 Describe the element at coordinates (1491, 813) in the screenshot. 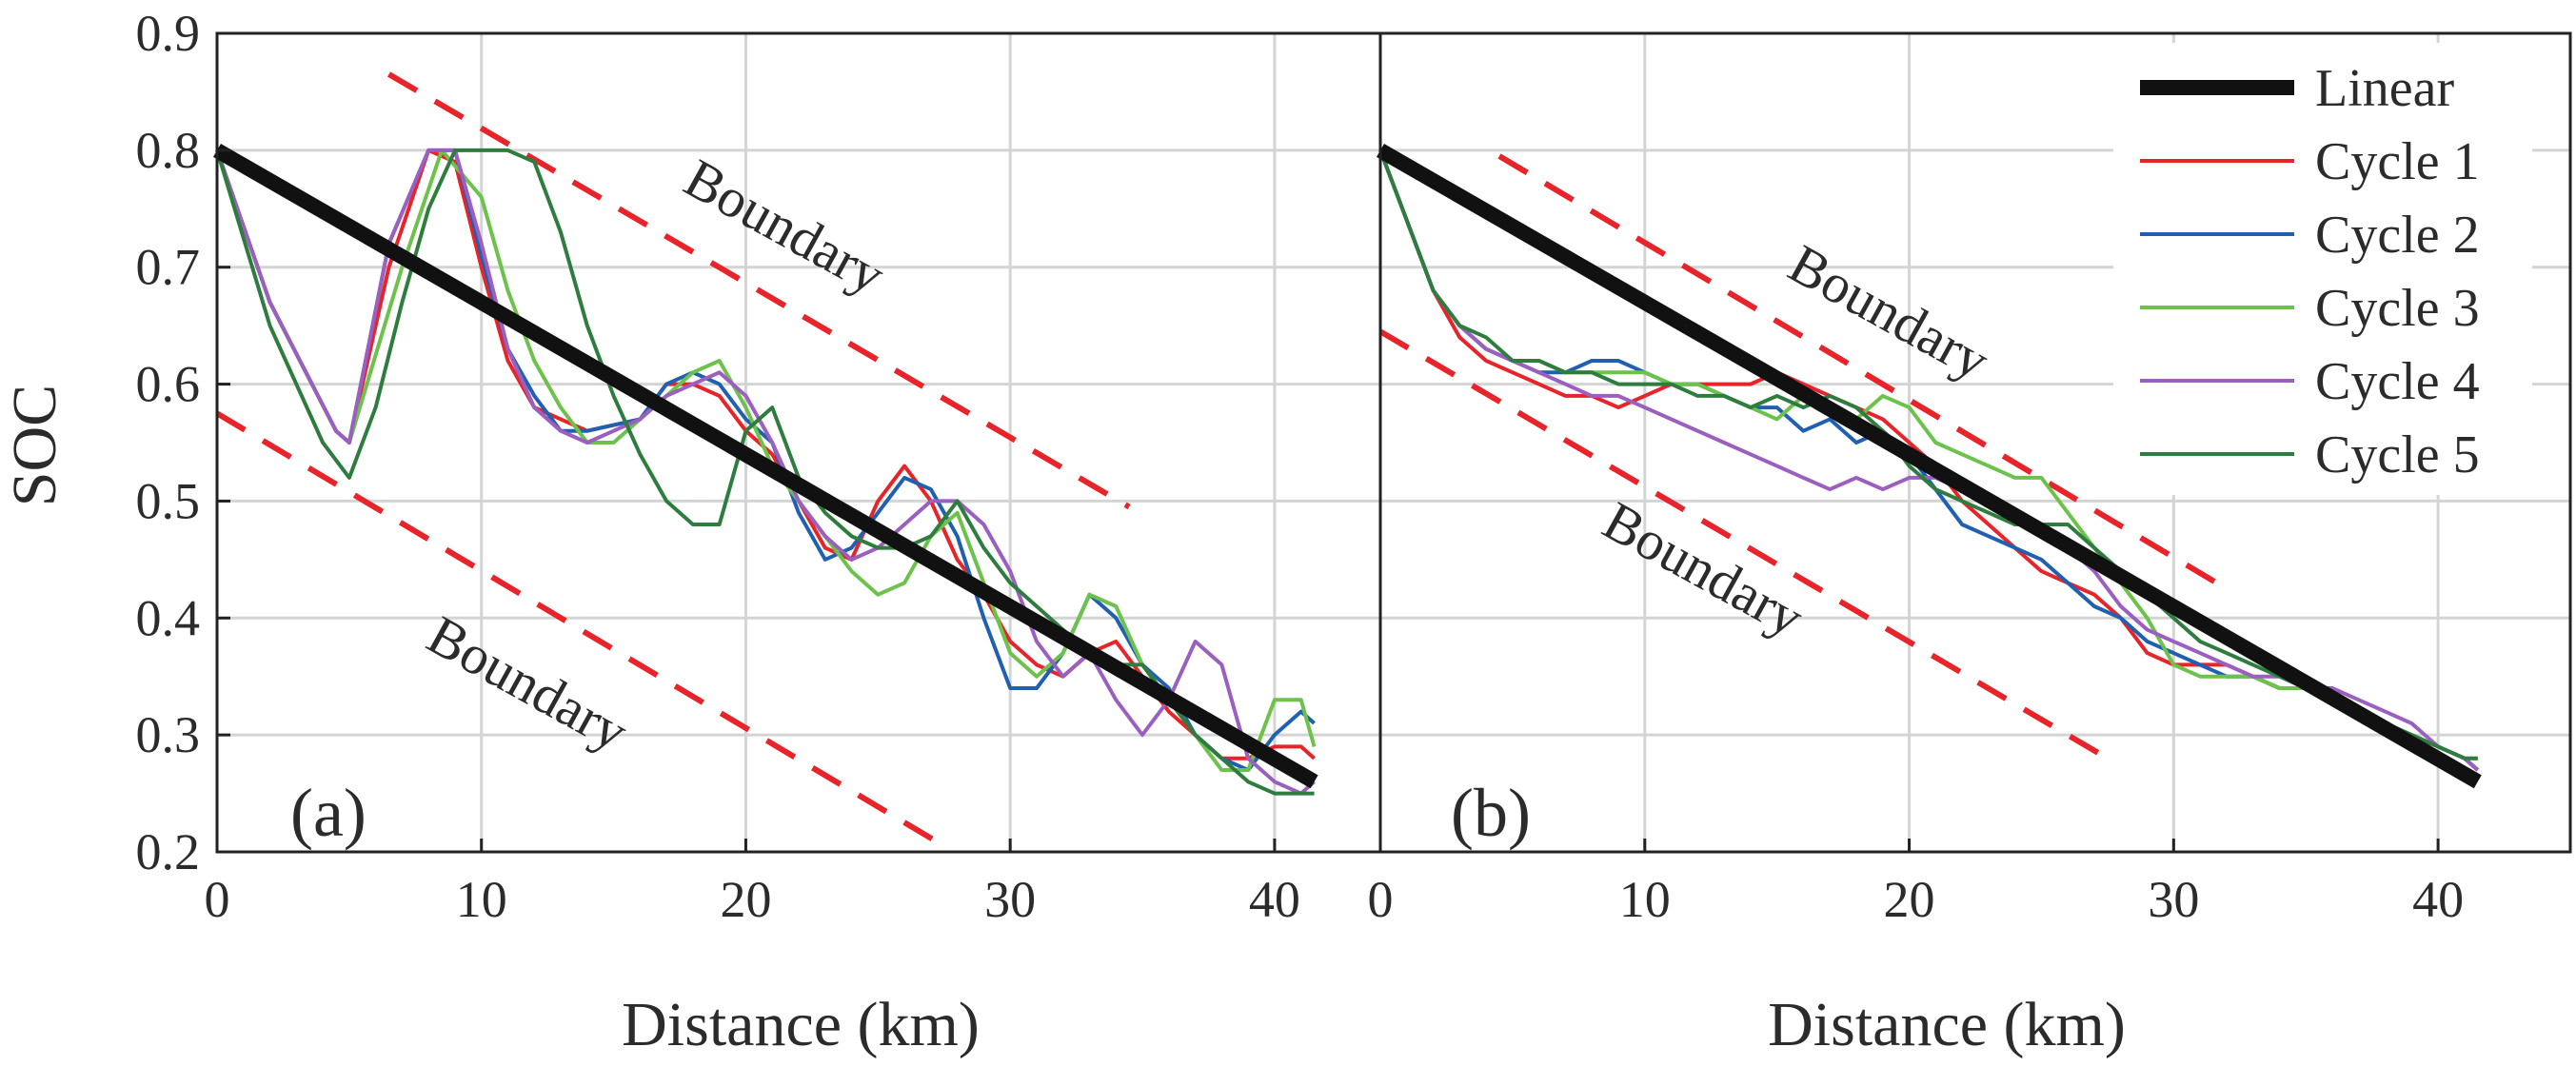

I see `panel-b-label: (b)` at that location.